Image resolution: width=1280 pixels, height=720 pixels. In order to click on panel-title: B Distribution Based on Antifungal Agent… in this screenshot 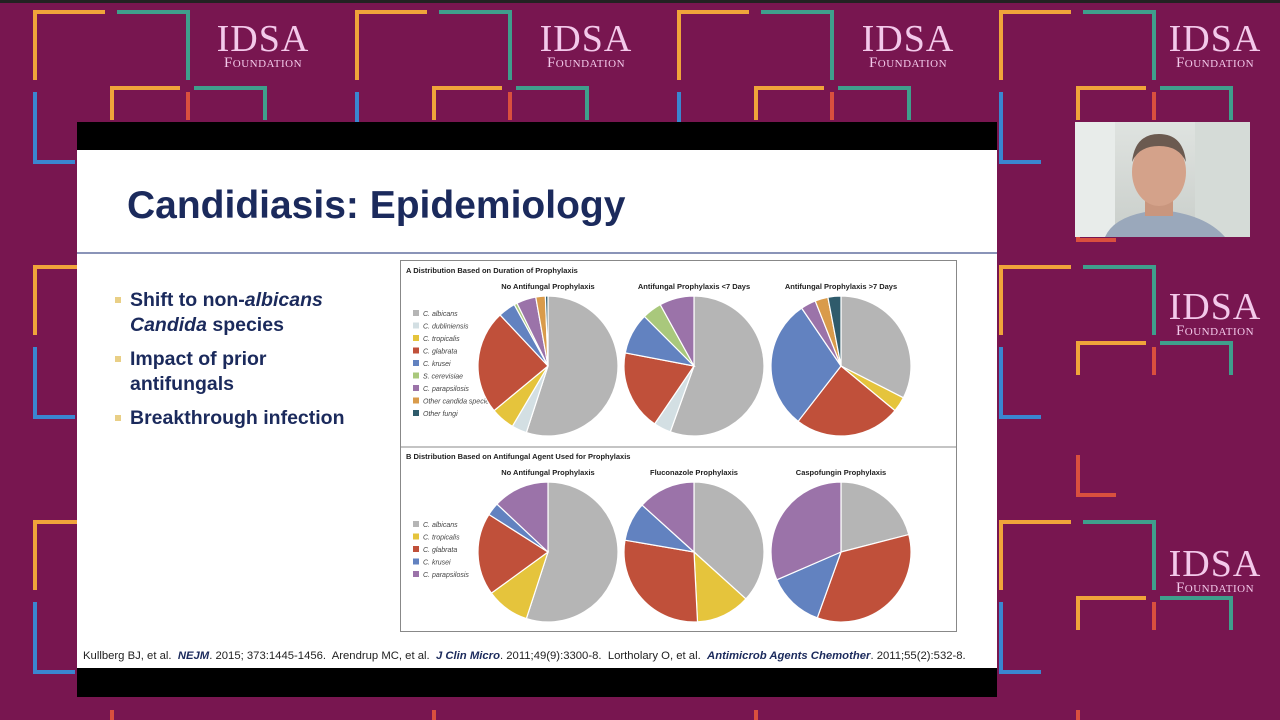, I will do `click(518, 456)`.